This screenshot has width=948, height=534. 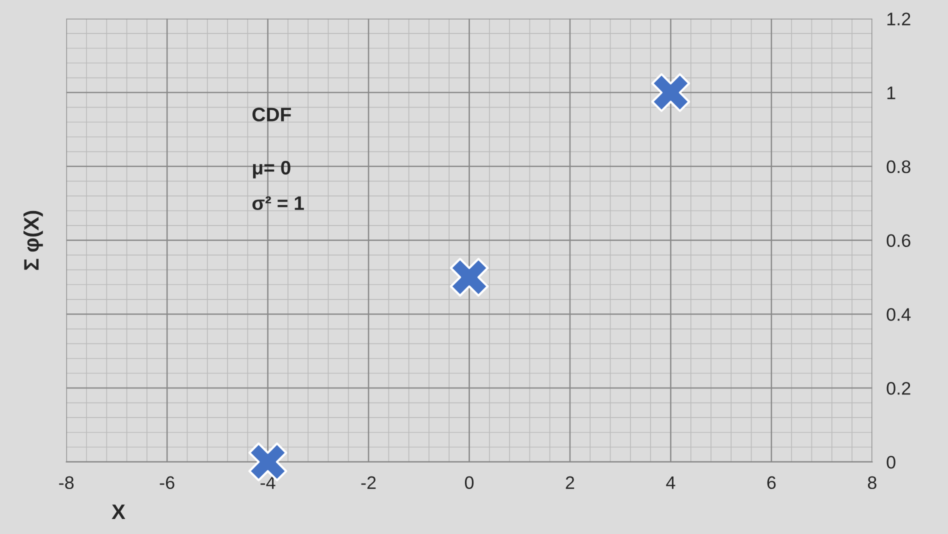 What do you see at coordinates (891, 93) in the screenshot?
I see `y-tick-label: 1` at bounding box center [891, 93].